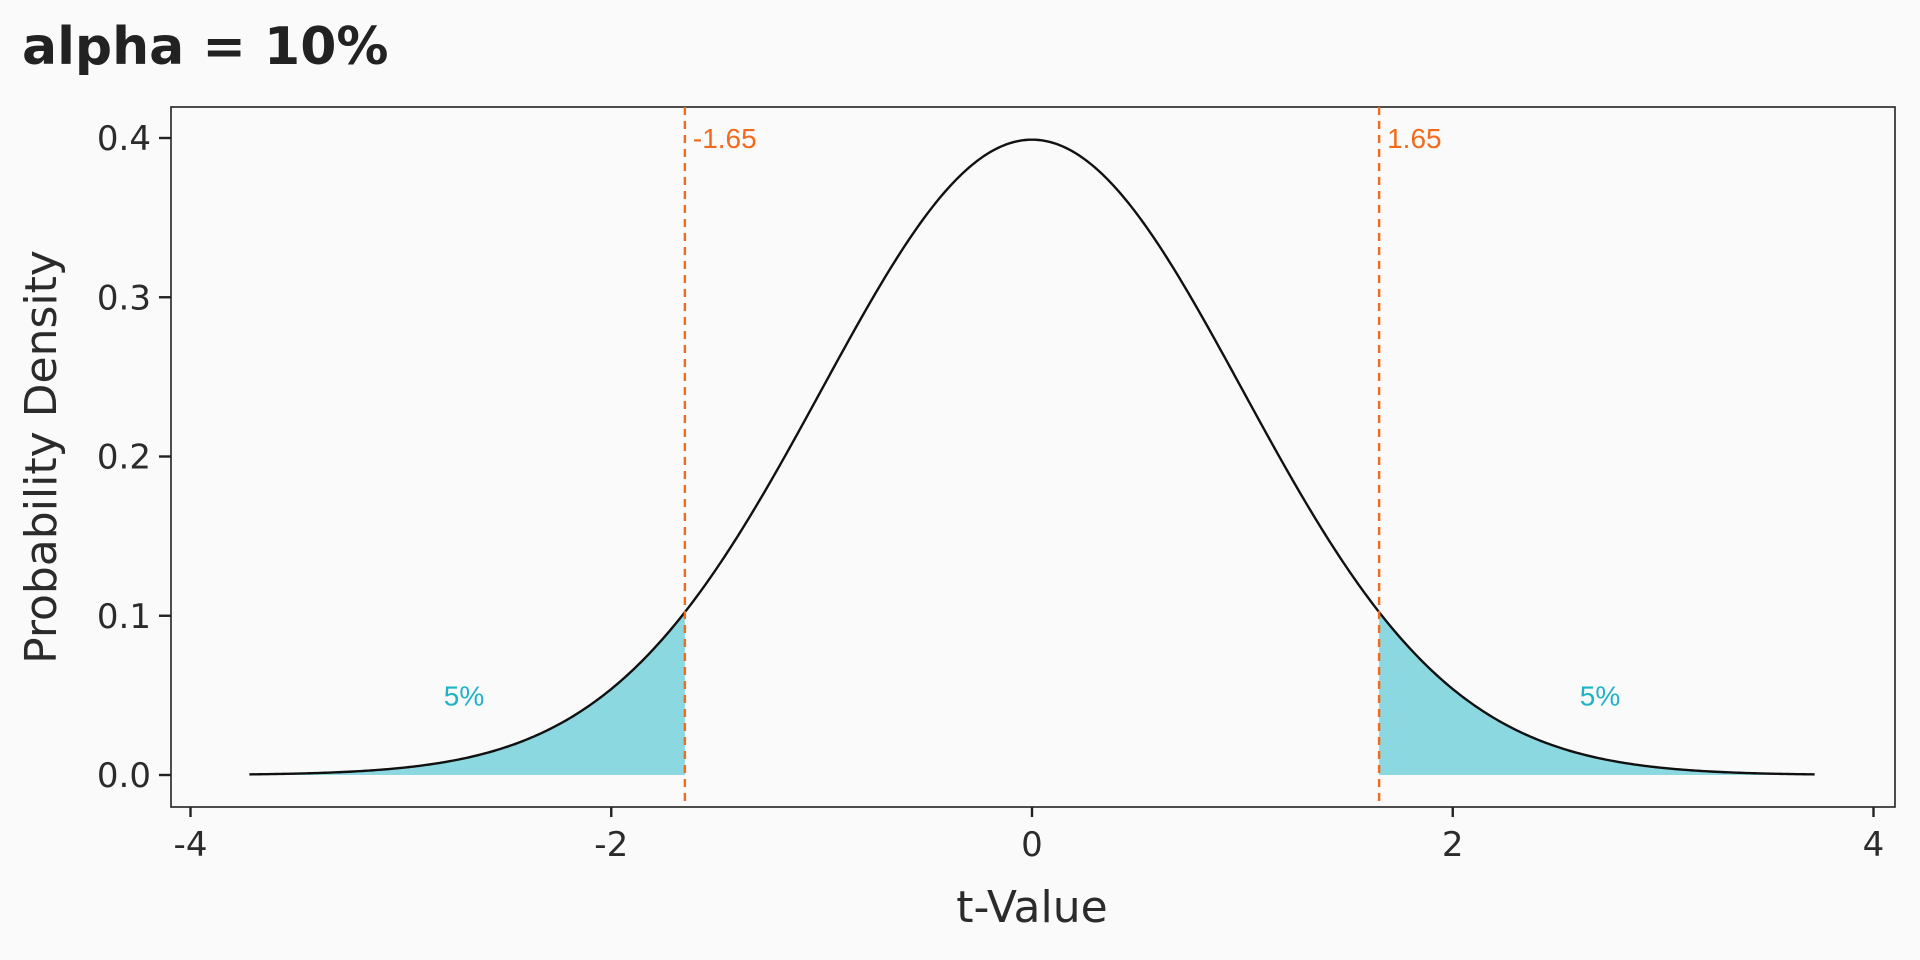  What do you see at coordinates (1414, 138) in the screenshot?
I see `critical-label-right: 1.65` at bounding box center [1414, 138].